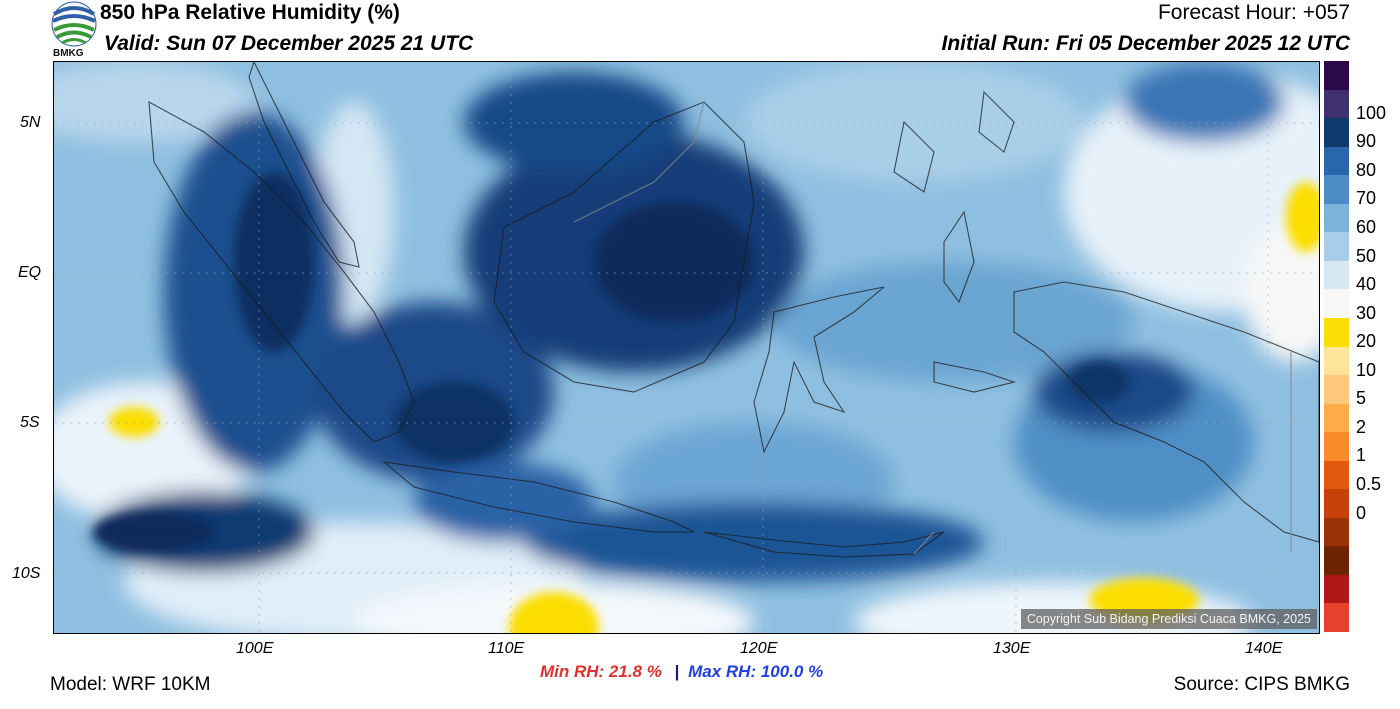  Describe the element at coordinates (506, 648) in the screenshot. I see `lon-tick-110e: 110E` at that location.